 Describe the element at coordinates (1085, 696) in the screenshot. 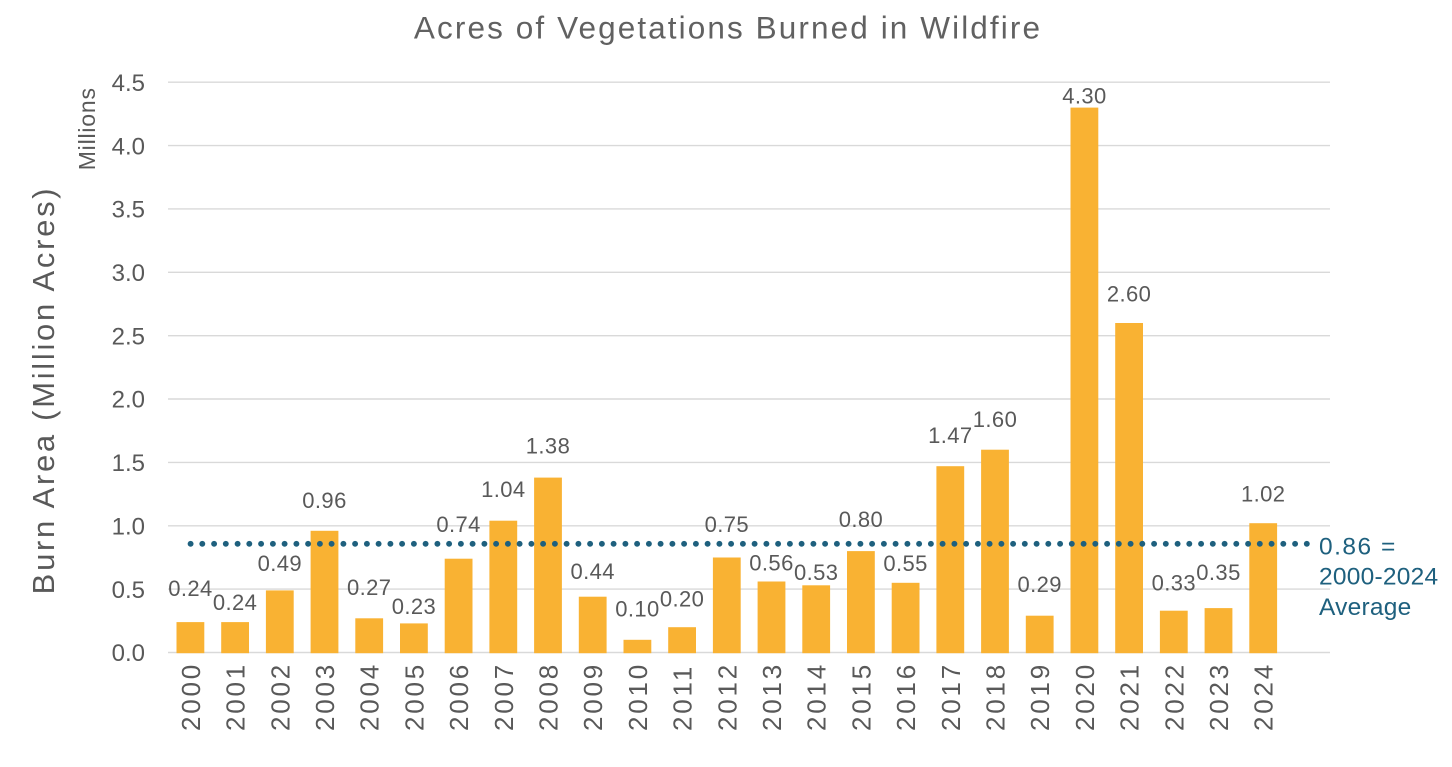

I see `svg-text: 2020` at that location.